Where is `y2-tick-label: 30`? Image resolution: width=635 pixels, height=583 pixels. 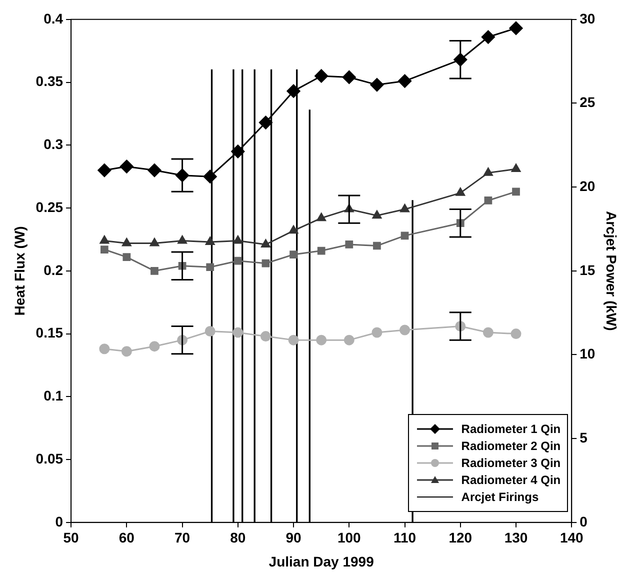
y2-tick-label: 30 is located at coordinates (588, 18).